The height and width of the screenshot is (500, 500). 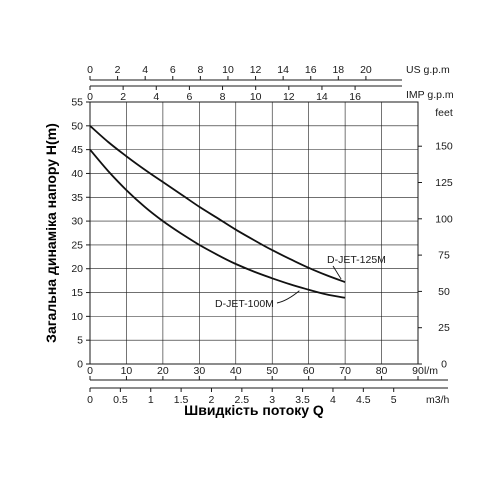 I want to click on y-tick-label: 25, so click(x=77, y=245).